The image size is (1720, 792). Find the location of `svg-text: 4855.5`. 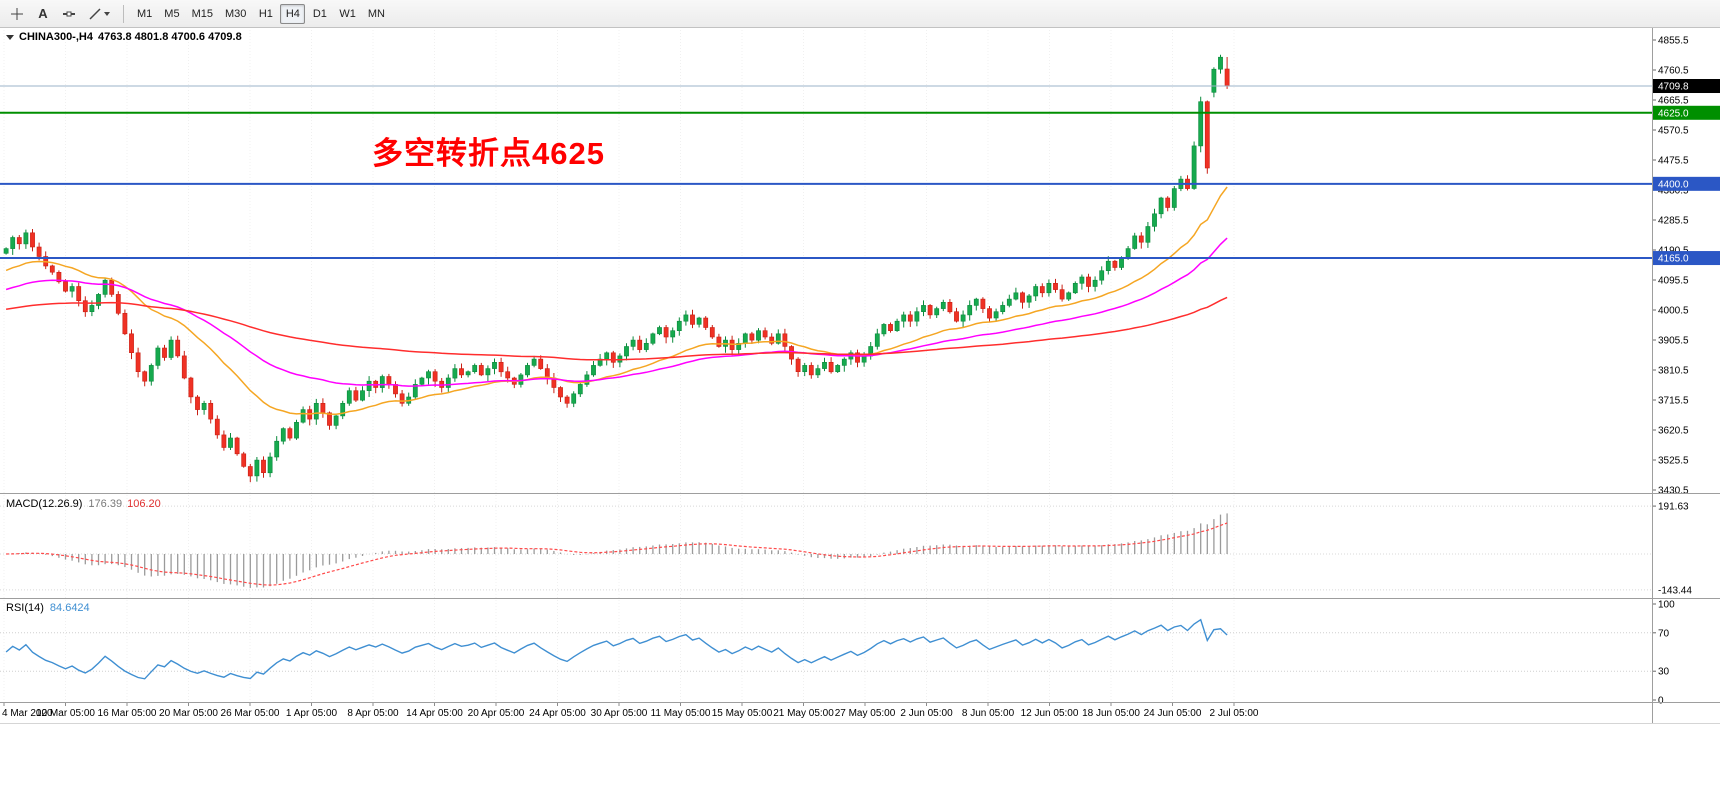

svg-text: 4855.5 is located at coordinates (1673, 41).